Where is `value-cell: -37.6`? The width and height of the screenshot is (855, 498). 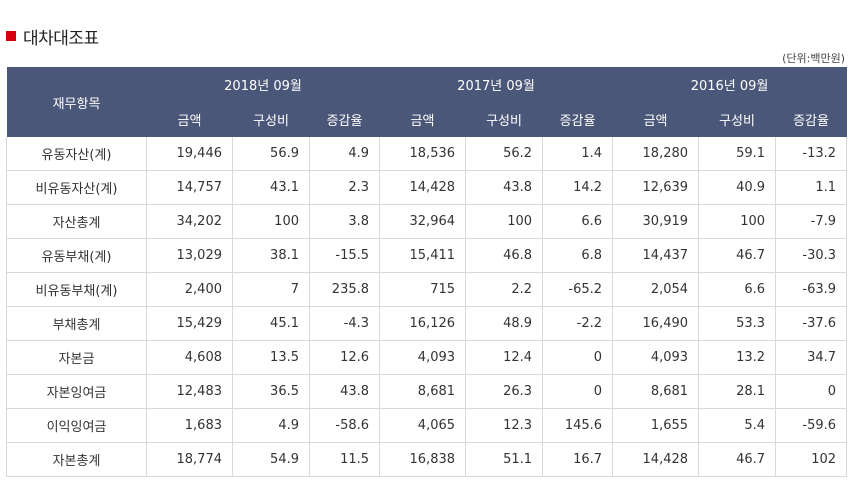 value-cell: -37.6 is located at coordinates (811, 323).